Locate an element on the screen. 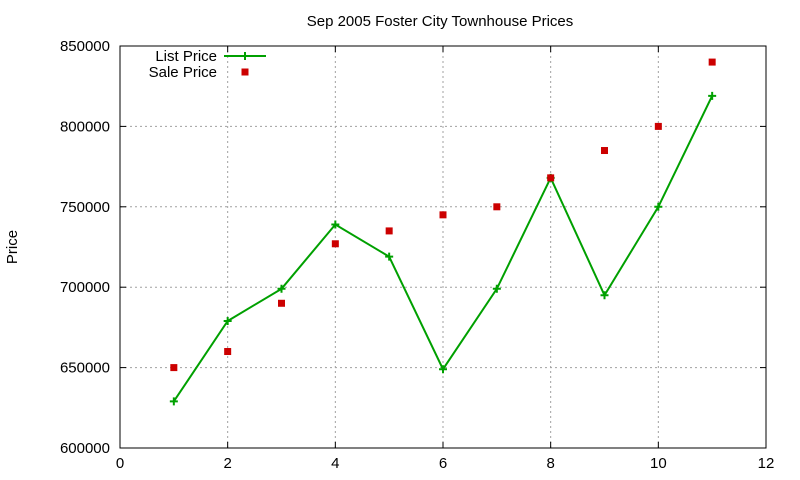  legend-marker-sale-price is located at coordinates (245, 72).